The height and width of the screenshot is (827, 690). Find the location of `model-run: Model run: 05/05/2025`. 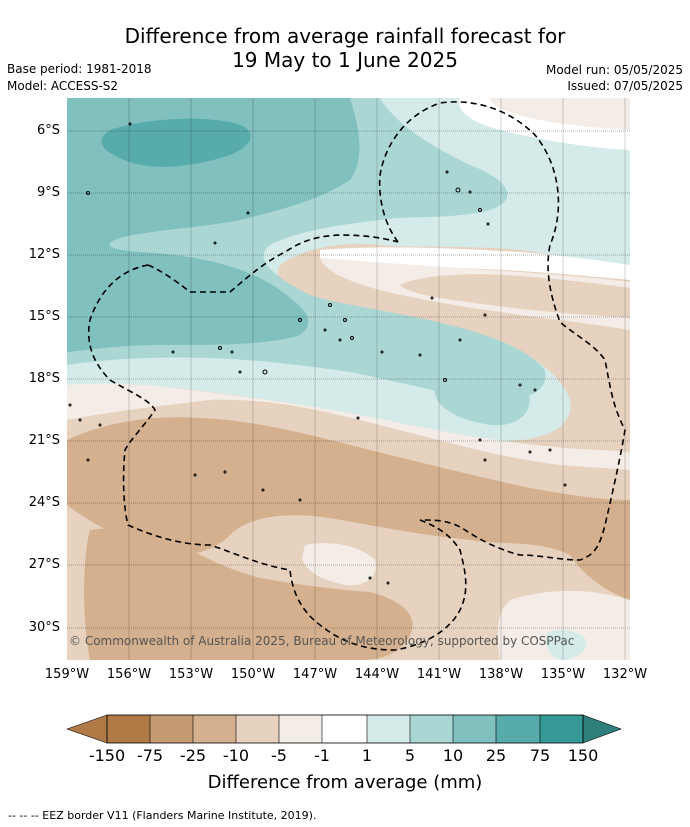

model-run: Model run: 05/05/2025 is located at coordinates (614, 70).